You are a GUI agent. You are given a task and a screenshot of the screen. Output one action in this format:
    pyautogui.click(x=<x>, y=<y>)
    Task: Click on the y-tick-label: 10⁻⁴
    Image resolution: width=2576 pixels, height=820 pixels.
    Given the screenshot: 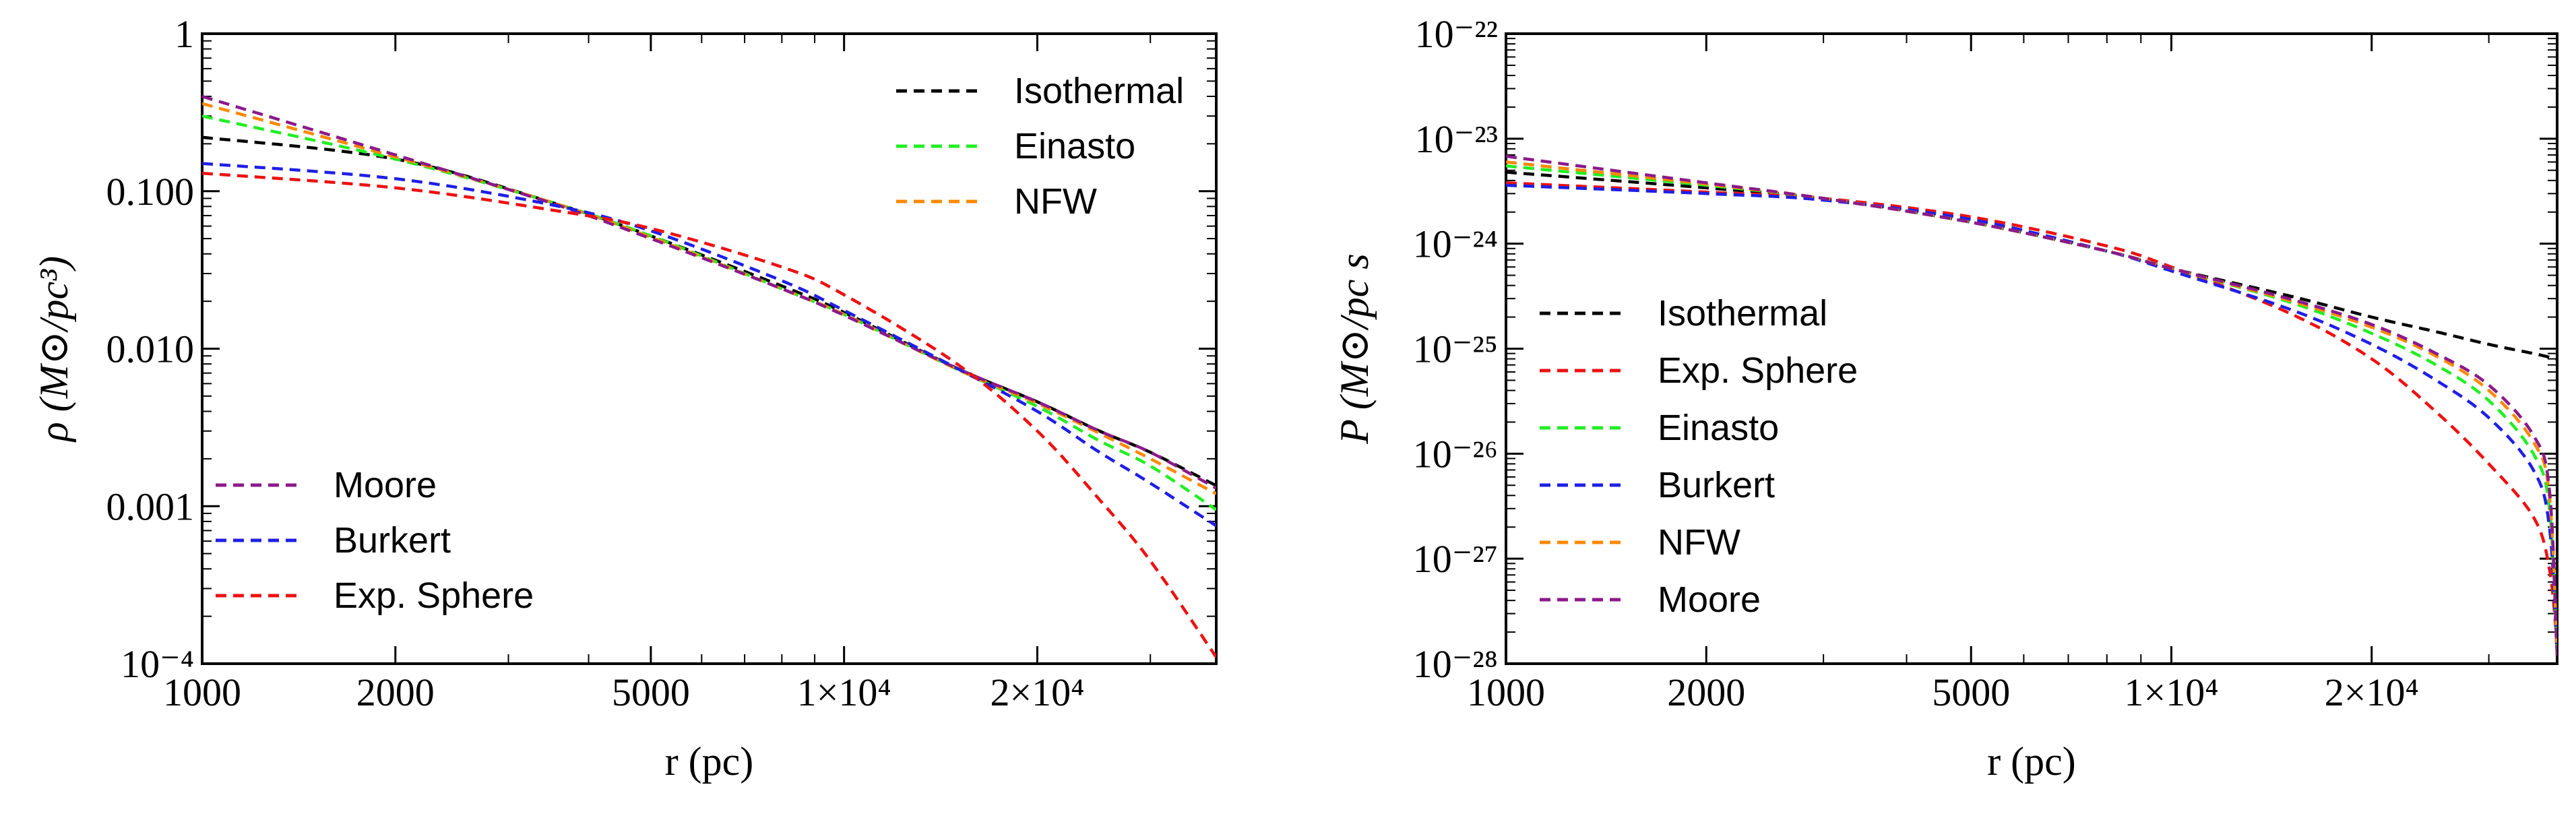 What is the action you would take?
    pyautogui.click(x=157, y=664)
    